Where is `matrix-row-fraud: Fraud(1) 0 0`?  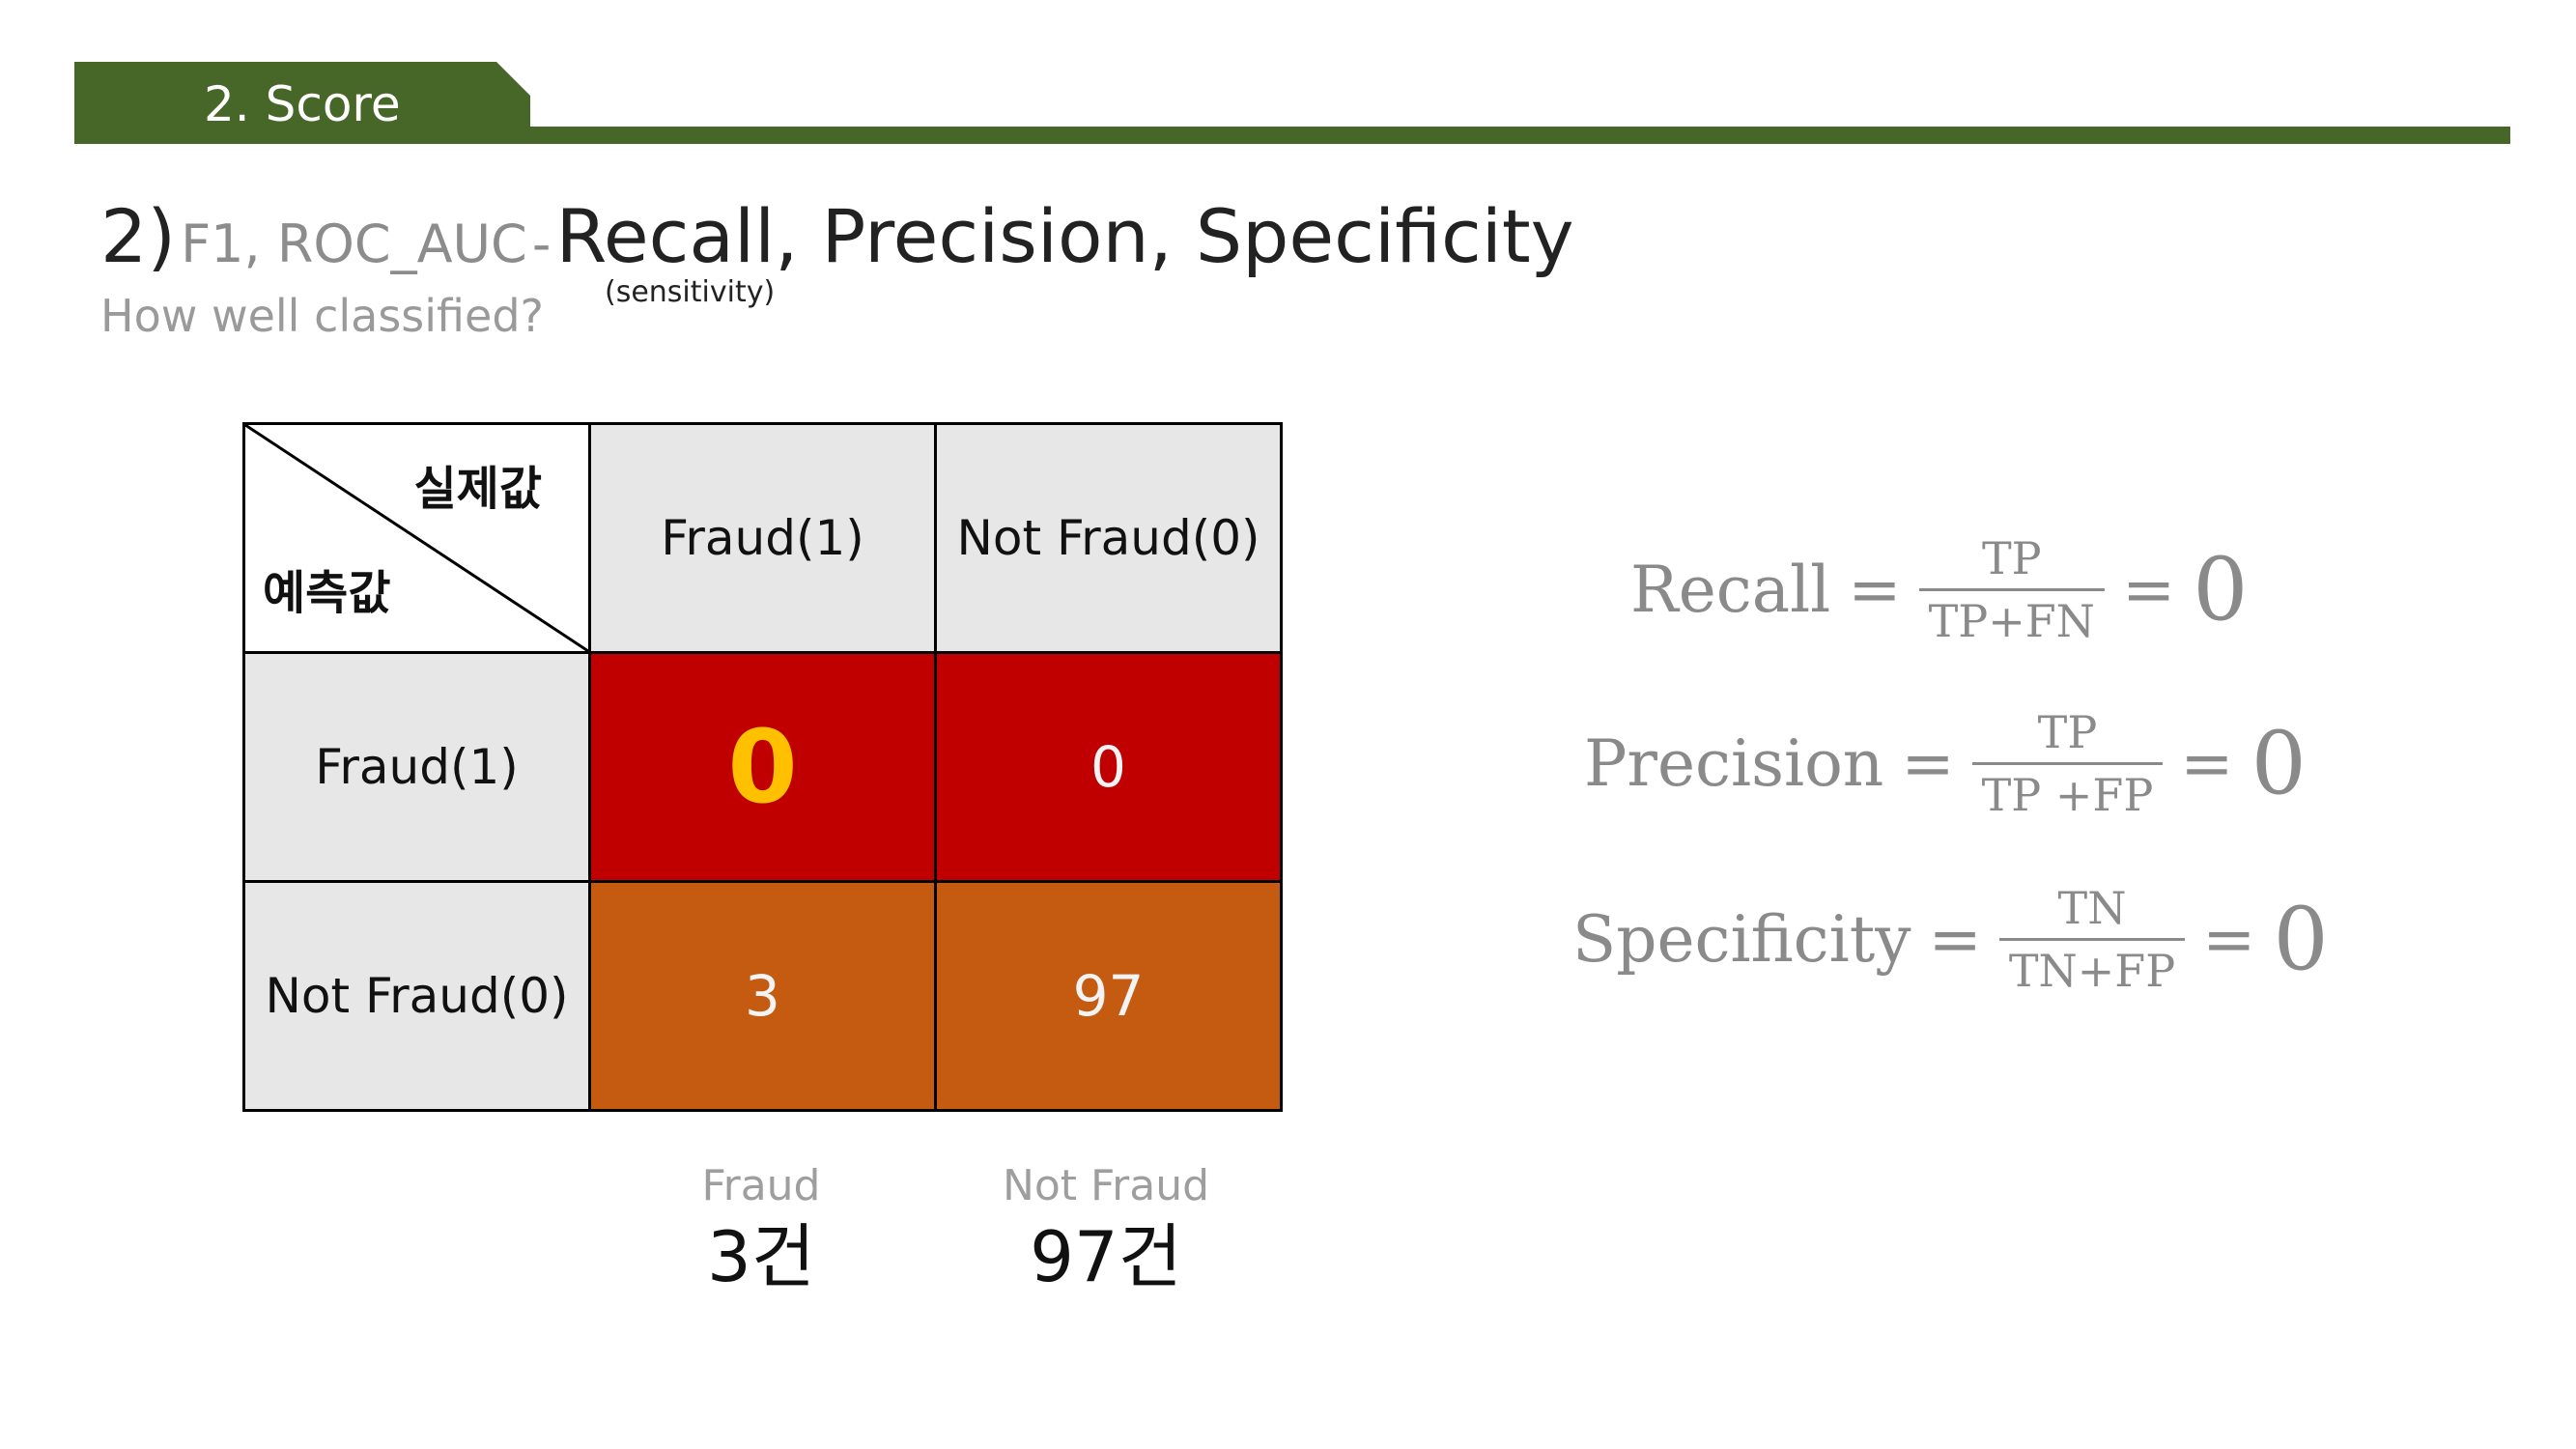 matrix-row-fraud: Fraud(1) 0 0 is located at coordinates (762, 767).